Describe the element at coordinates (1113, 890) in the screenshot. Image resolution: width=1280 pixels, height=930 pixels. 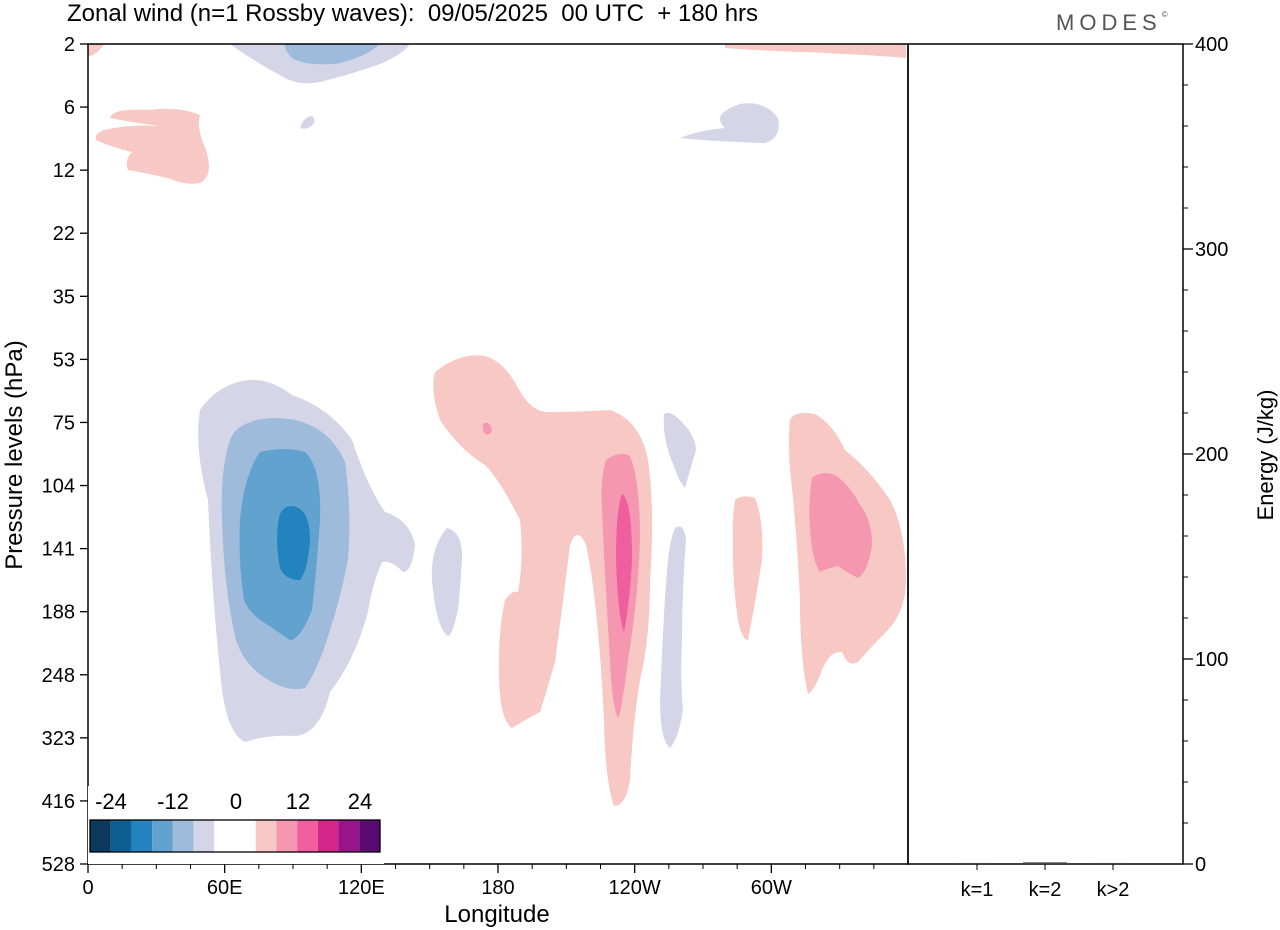
I see `energy-category-label: k>2` at that location.